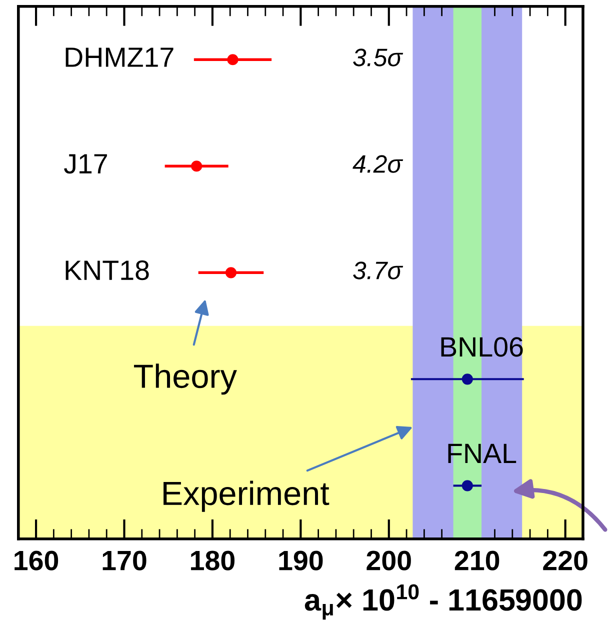 The image size is (613, 637). What do you see at coordinates (378, 57) in the screenshot?
I see `annotation: 3.5σ` at bounding box center [378, 57].